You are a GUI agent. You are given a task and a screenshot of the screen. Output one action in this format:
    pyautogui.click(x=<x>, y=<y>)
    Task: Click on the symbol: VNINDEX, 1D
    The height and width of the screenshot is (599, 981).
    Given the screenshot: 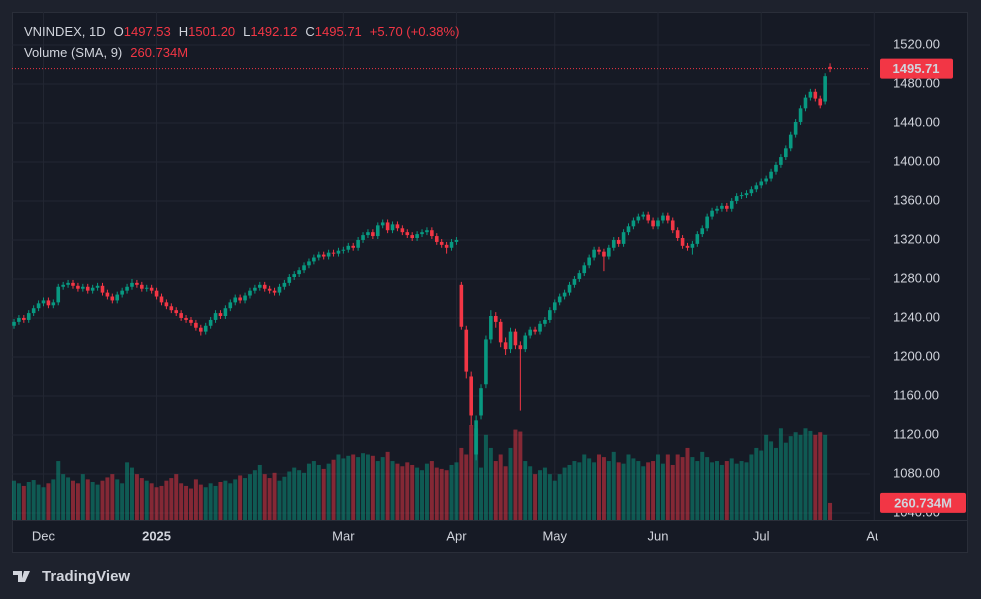 What is the action you would take?
    pyautogui.click(x=65, y=31)
    